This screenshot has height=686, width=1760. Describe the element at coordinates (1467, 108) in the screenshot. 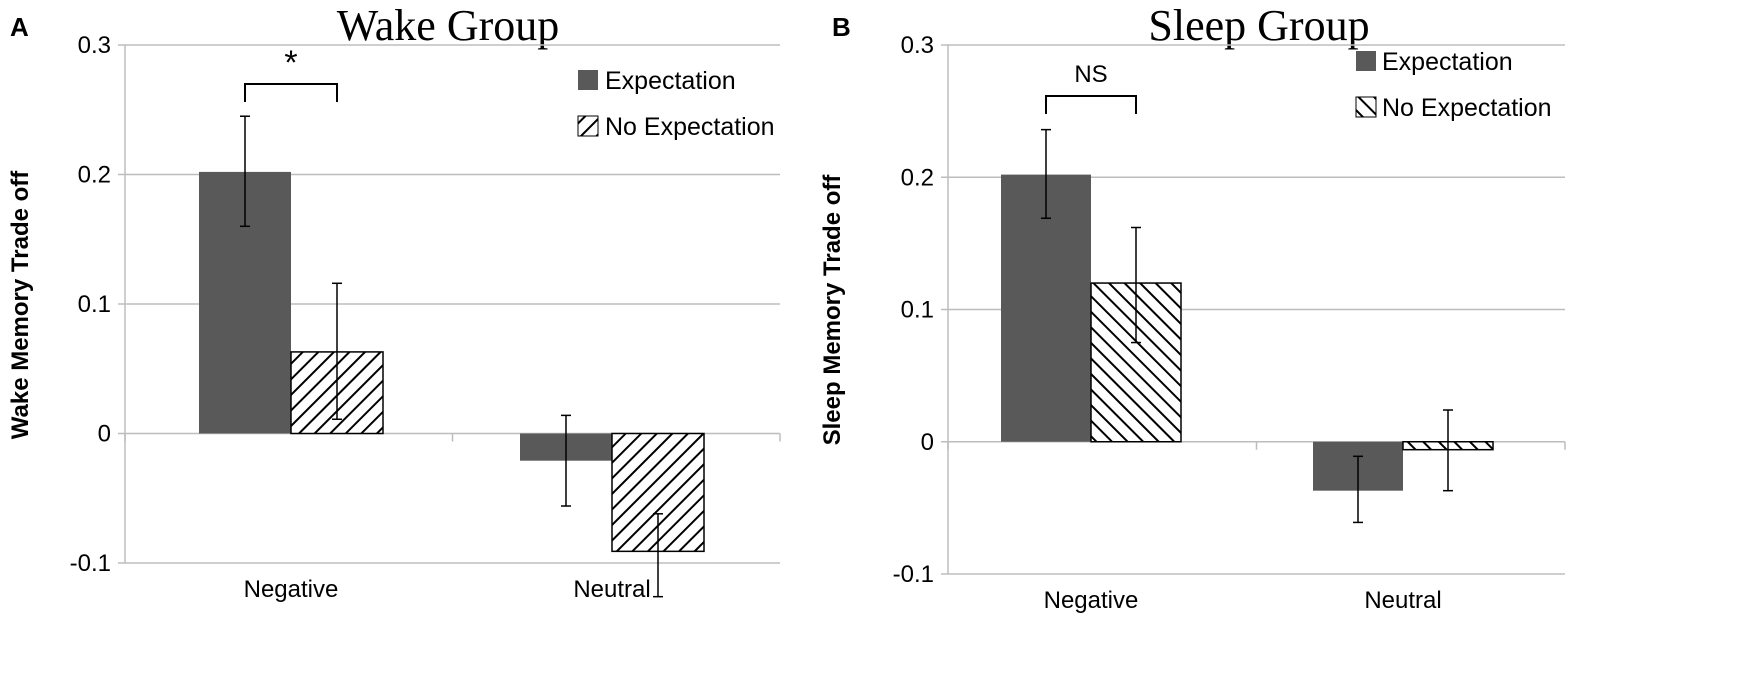

I see `panel-b-legend-label-no-expectation: No Expectation` at that location.